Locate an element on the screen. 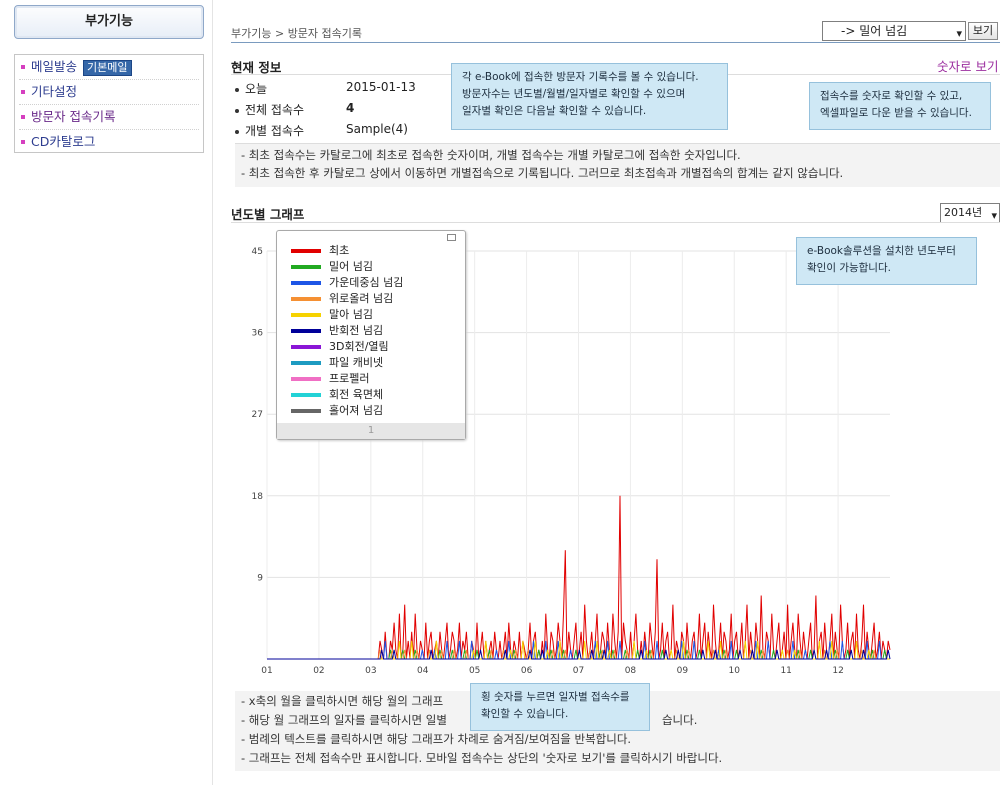  sidebar-divider is located at coordinates (212, 392).